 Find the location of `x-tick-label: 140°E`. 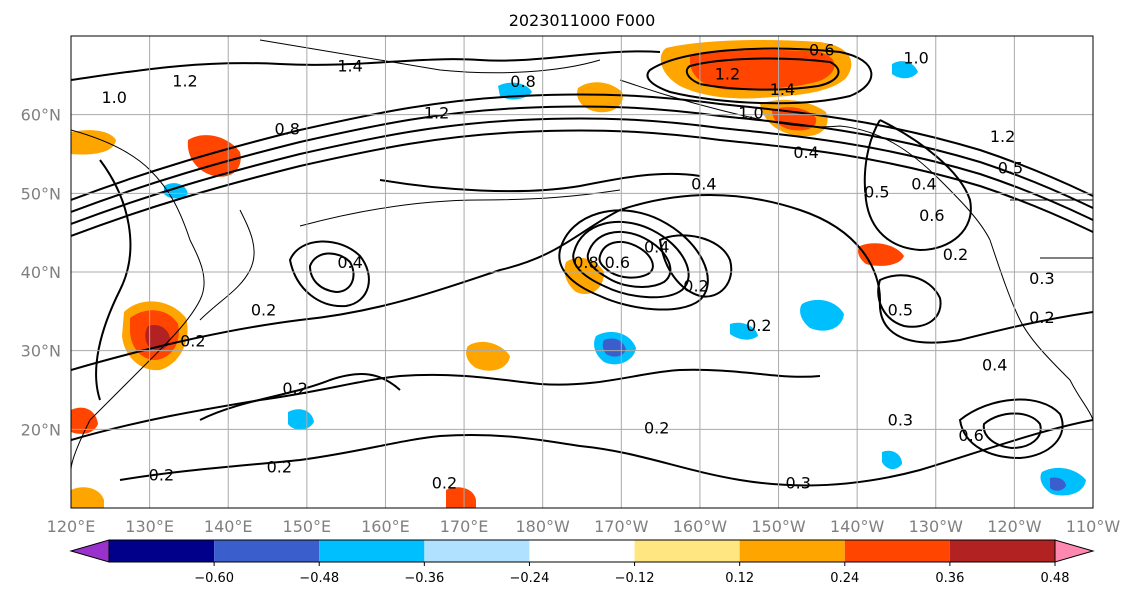

x-tick-label: 140°E is located at coordinates (228, 526).